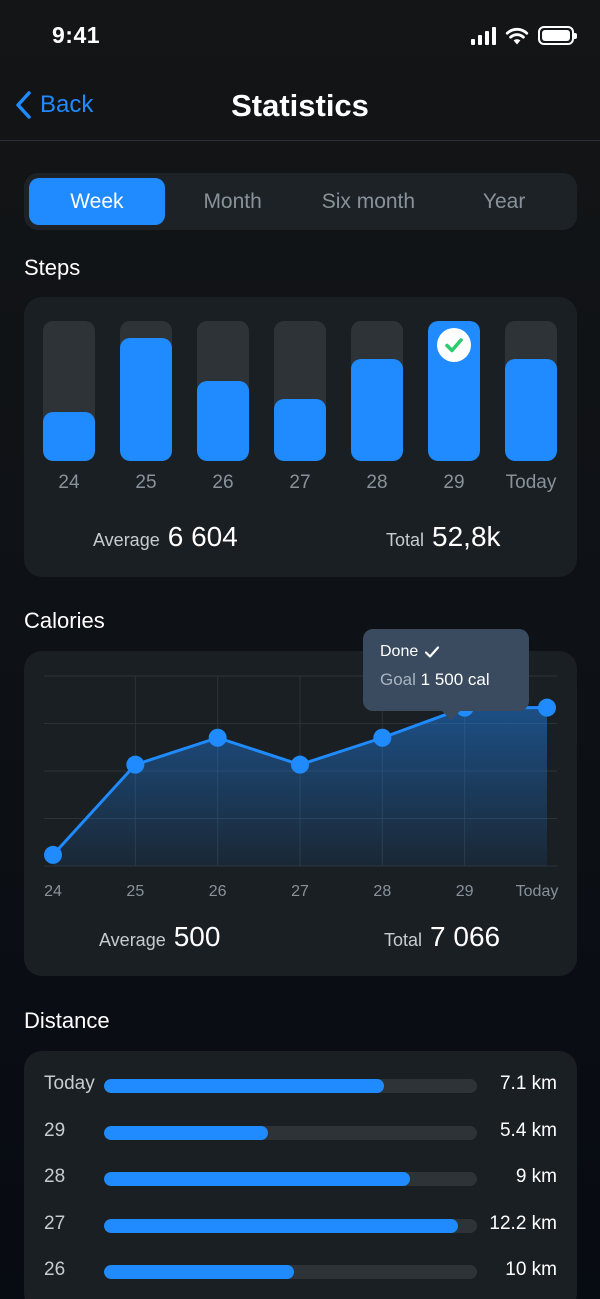  What do you see at coordinates (455, 679) in the screenshot?
I see `tooltip-goal-value: 1 500 cal` at bounding box center [455, 679].